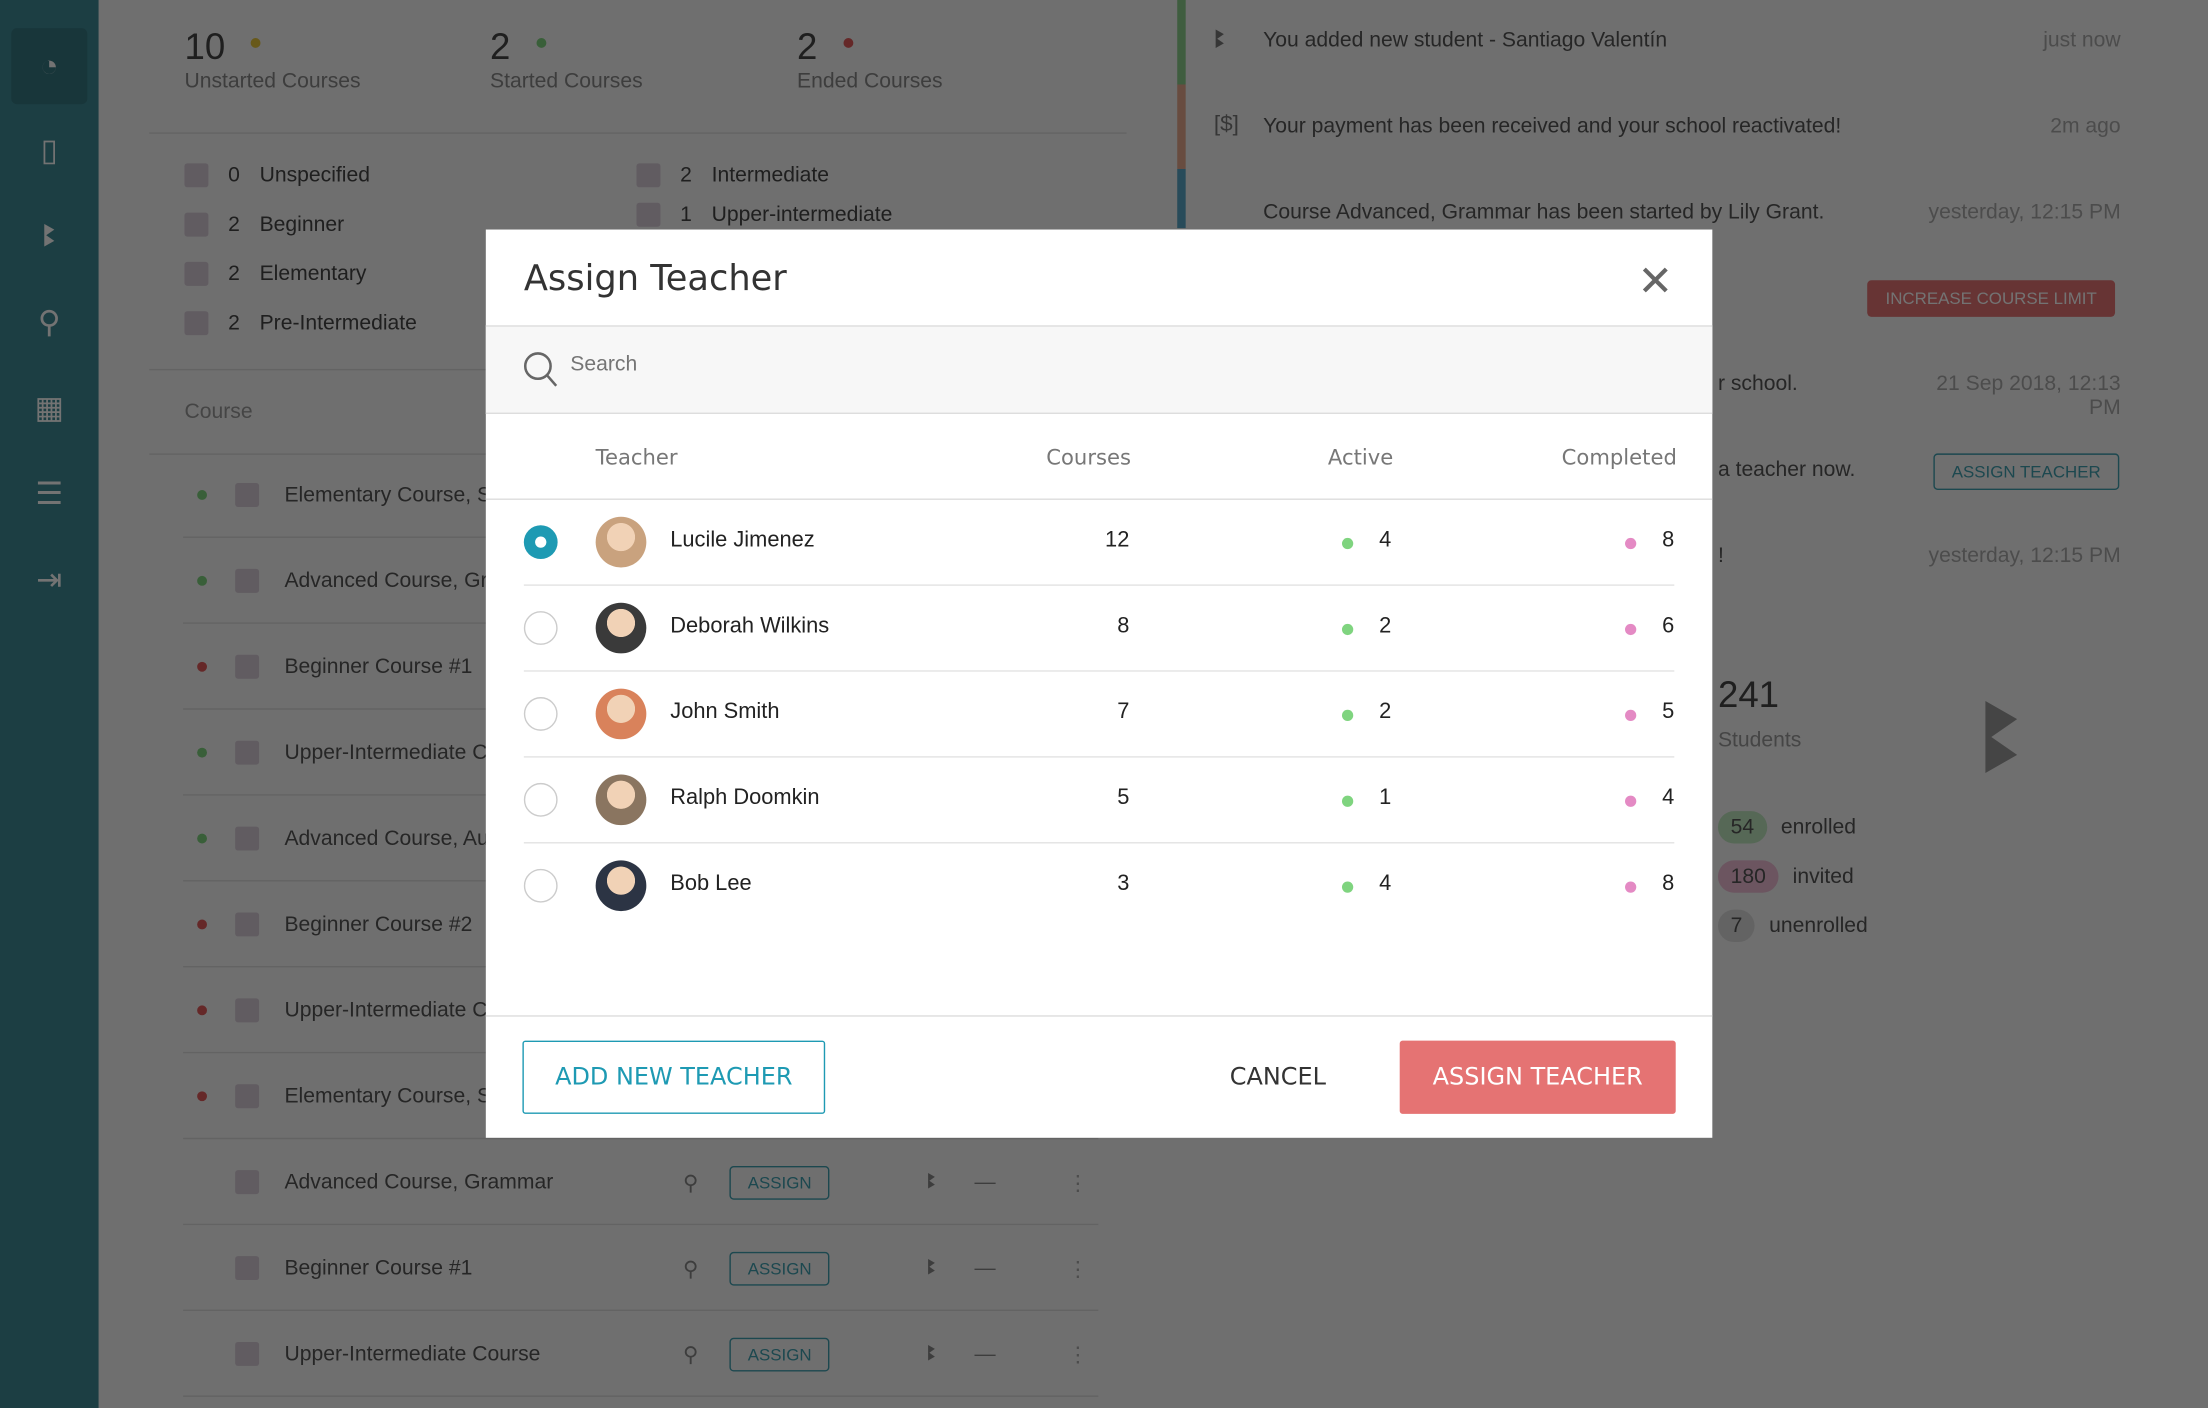 The image size is (2208, 1408). Describe the element at coordinates (378, 1268) in the screenshot. I see `course-name: Beginner Course #1` at that location.